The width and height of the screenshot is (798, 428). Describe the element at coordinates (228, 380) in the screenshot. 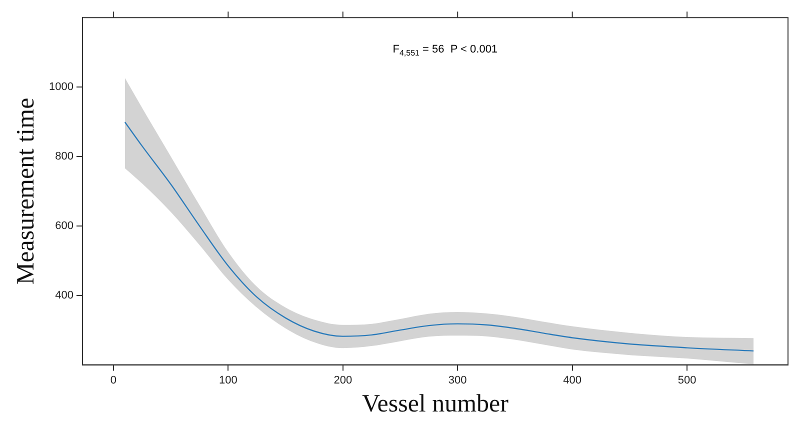

I see `x-tick-label: 100` at that location.